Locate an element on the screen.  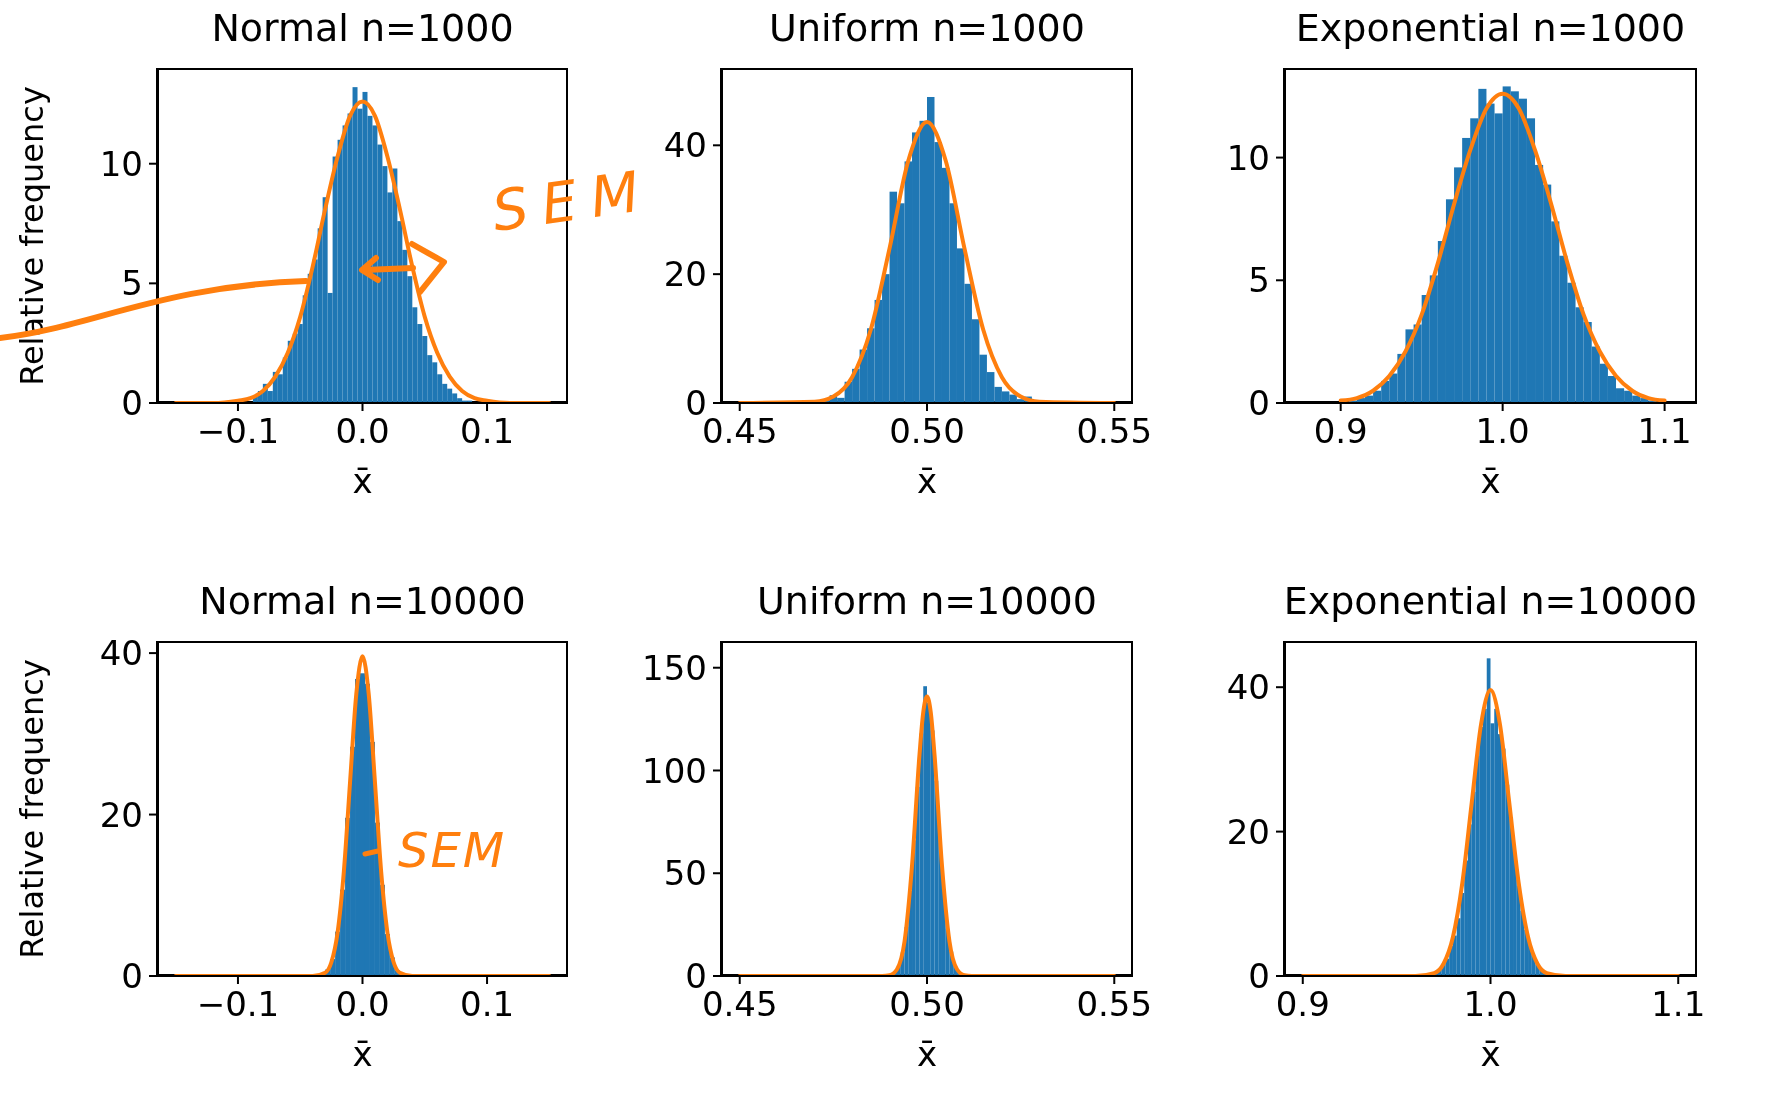
chart-title: Normal n=10000 is located at coordinates (362, 601).